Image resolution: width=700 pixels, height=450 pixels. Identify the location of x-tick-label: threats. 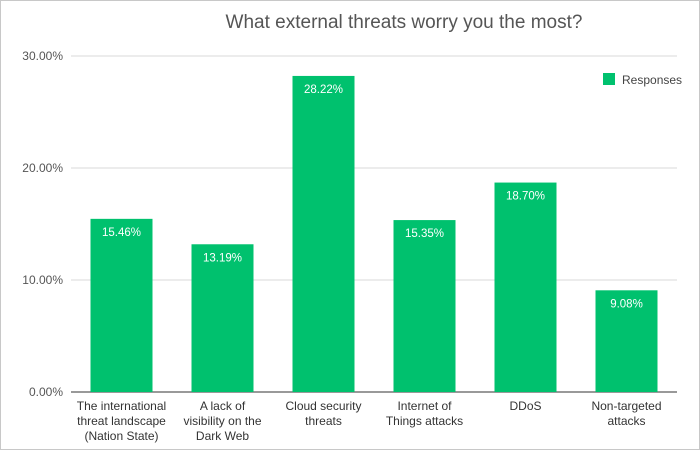
(323, 421).